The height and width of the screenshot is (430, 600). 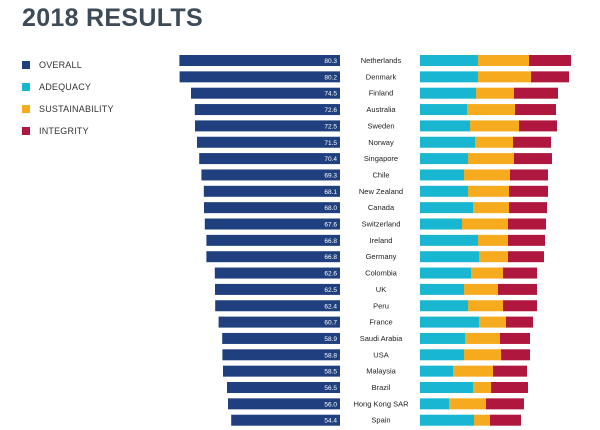 What do you see at coordinates (330, 225) in the screenshot?
I see `overall-value-label: 67.6` at bounding box center [330, 225].